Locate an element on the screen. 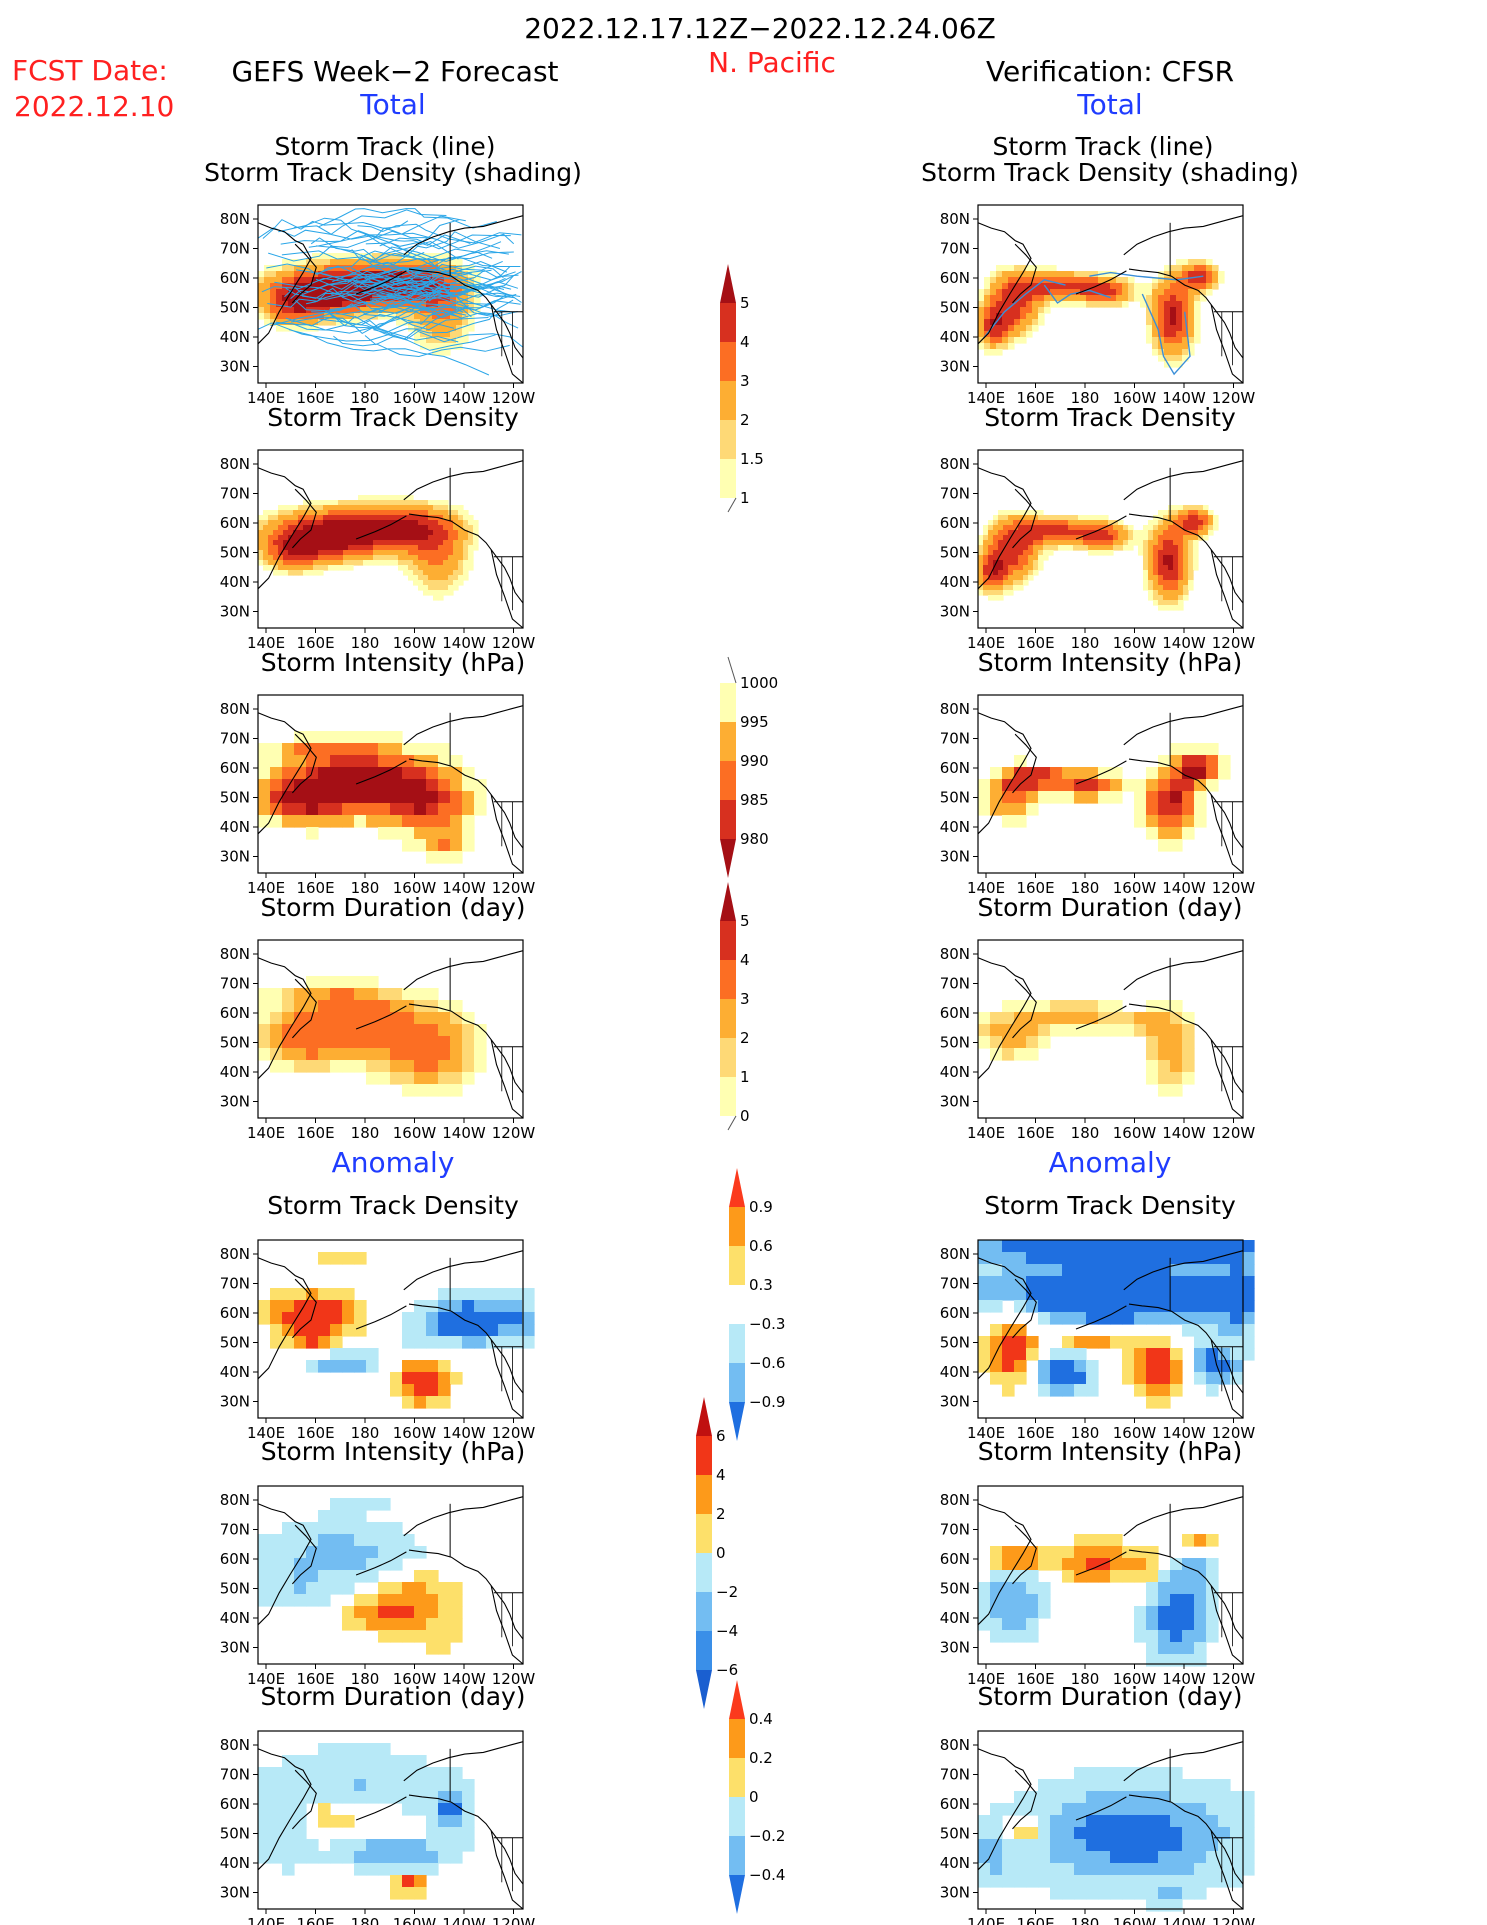 Image resolution: width=1487 pixels, height=1925 pixels. right-duration-title: Storm Duration (day) is located at coordinates (1109, 907).